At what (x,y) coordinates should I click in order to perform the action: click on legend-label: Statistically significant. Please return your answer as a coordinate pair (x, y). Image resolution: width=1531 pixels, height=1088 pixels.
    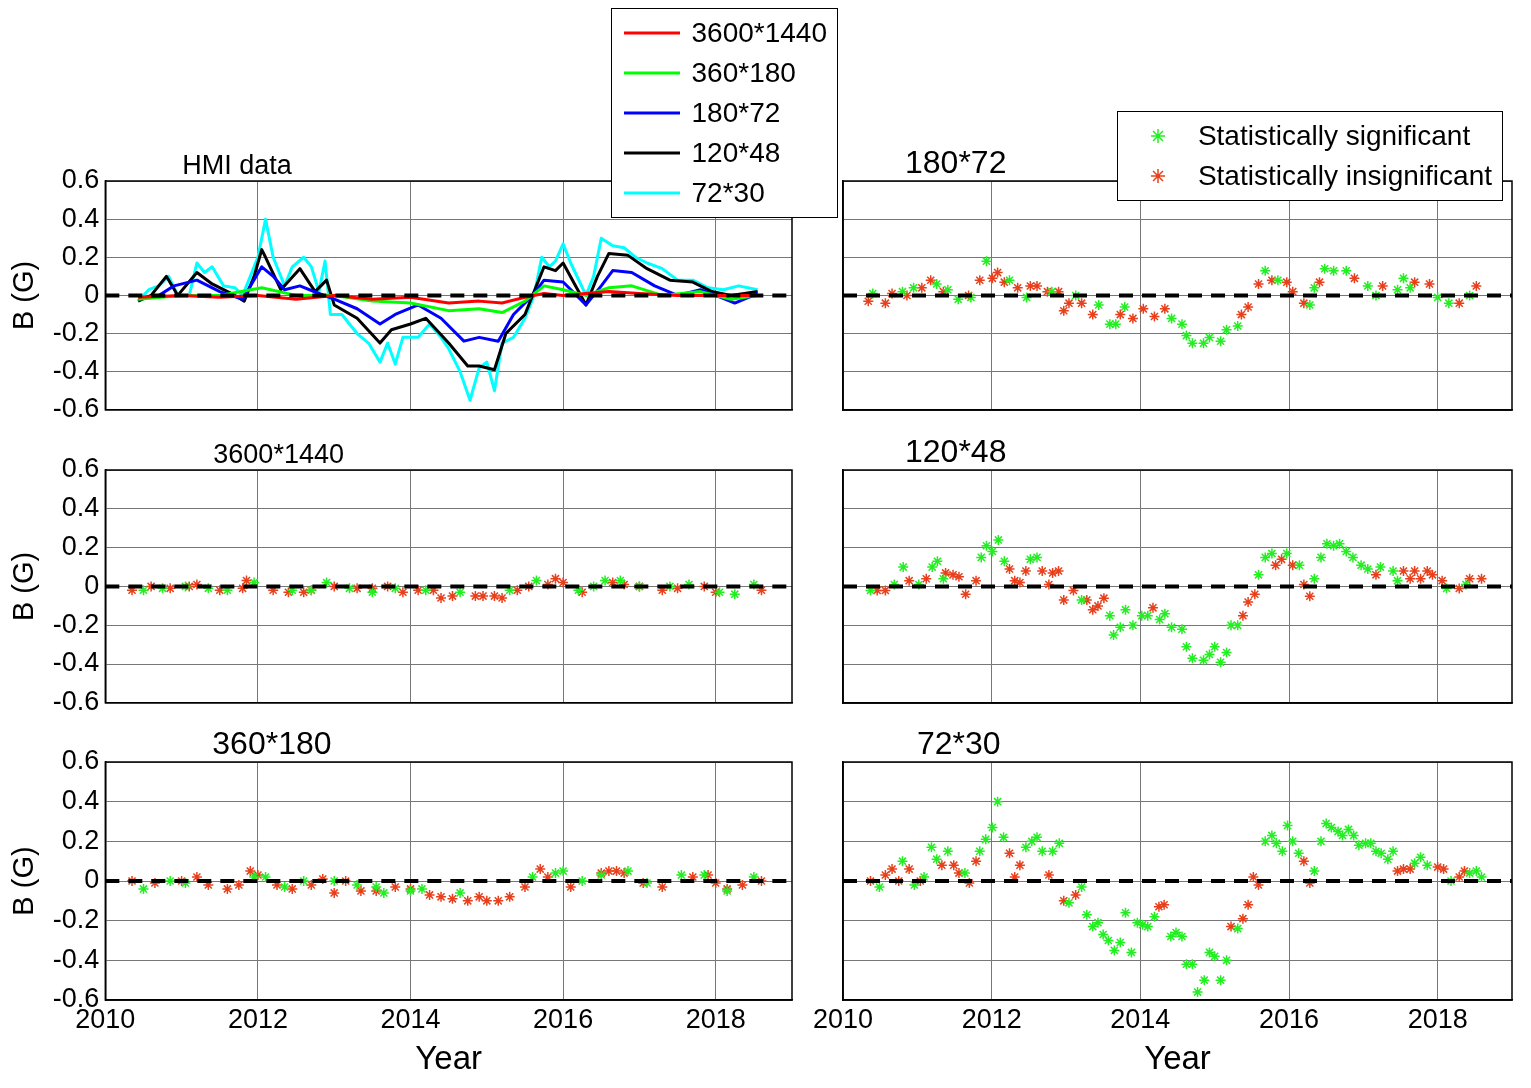
    Looking at the image, I should click on (1334, 136).